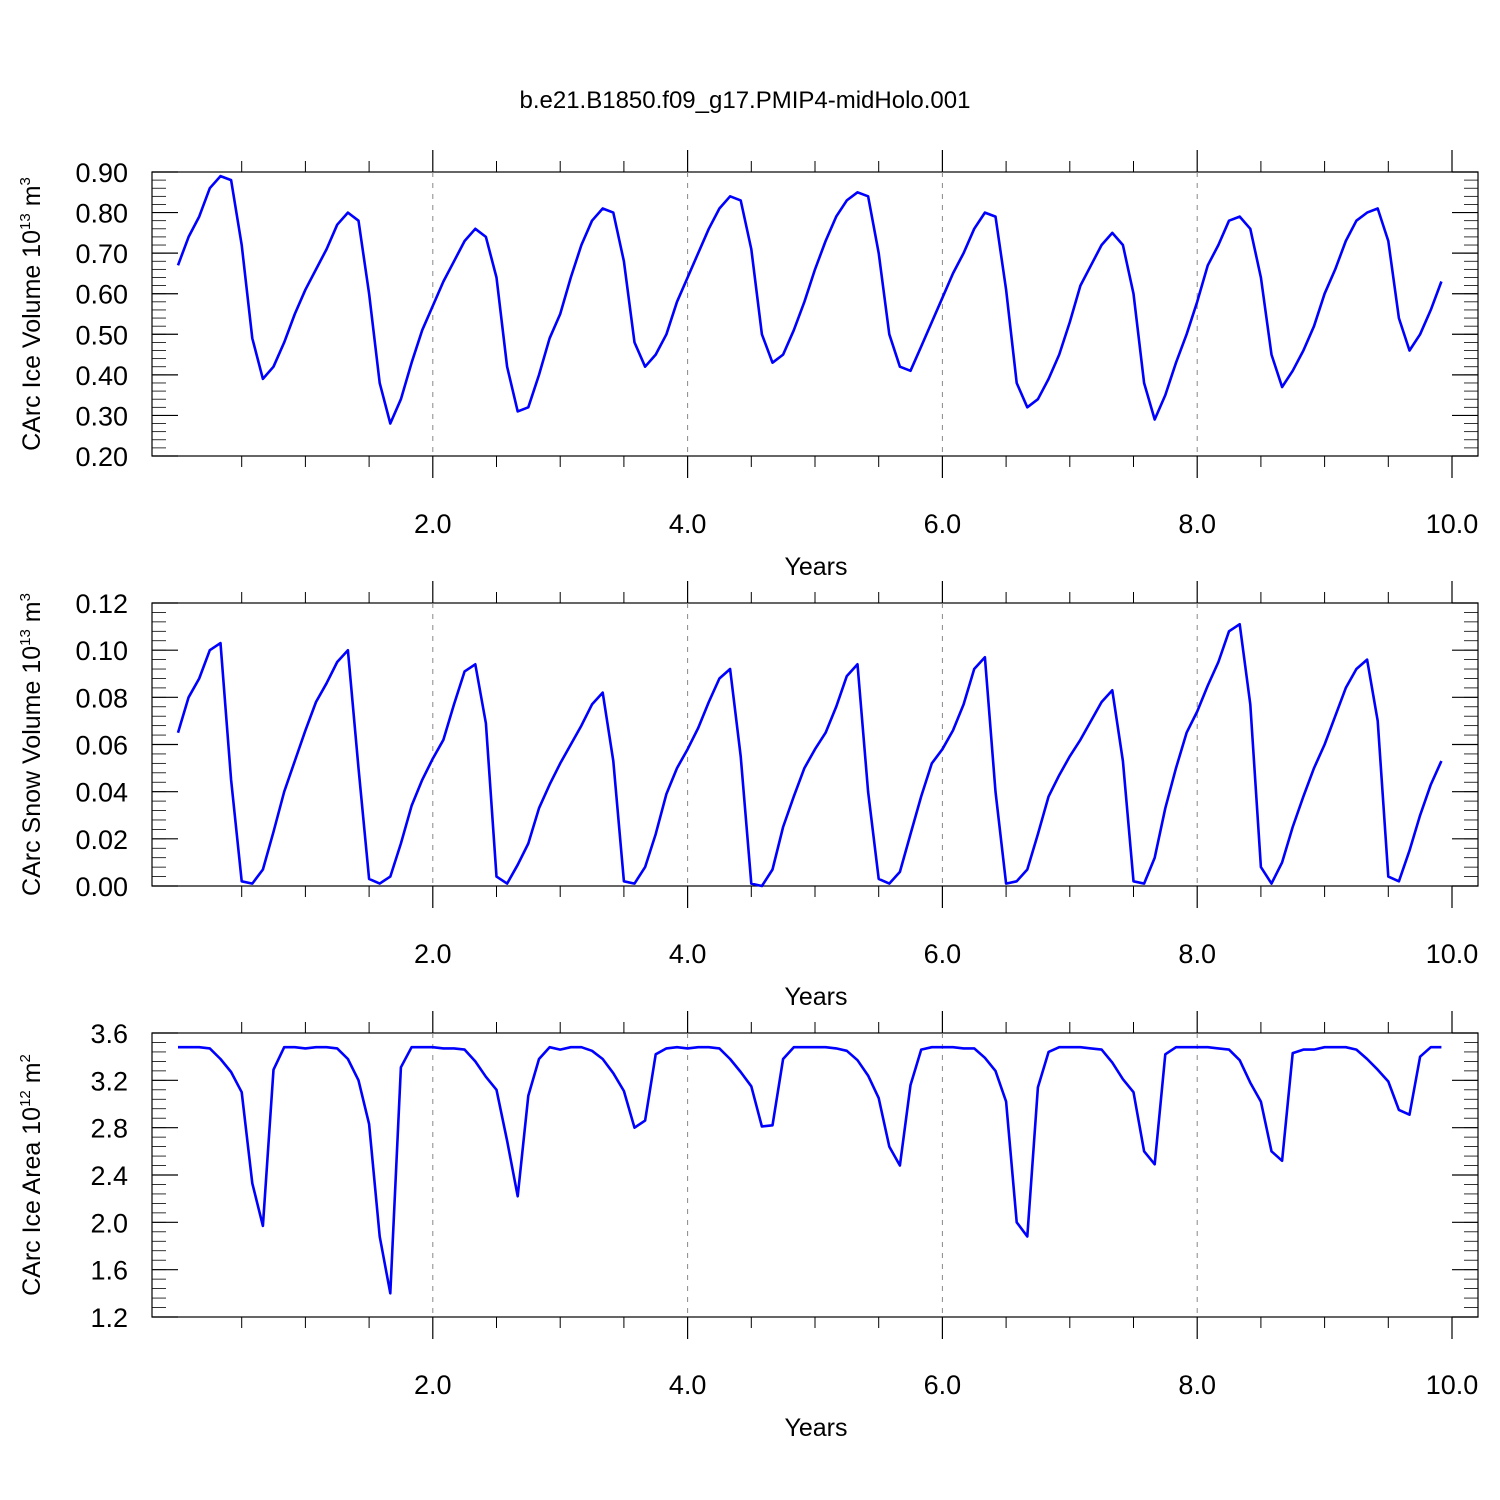 The height and width of the screenshot is (1500, 1500). Describe the element at coordinates (101, 887) in the screenshot. I see `y-tick-label: 0.00` at that location.